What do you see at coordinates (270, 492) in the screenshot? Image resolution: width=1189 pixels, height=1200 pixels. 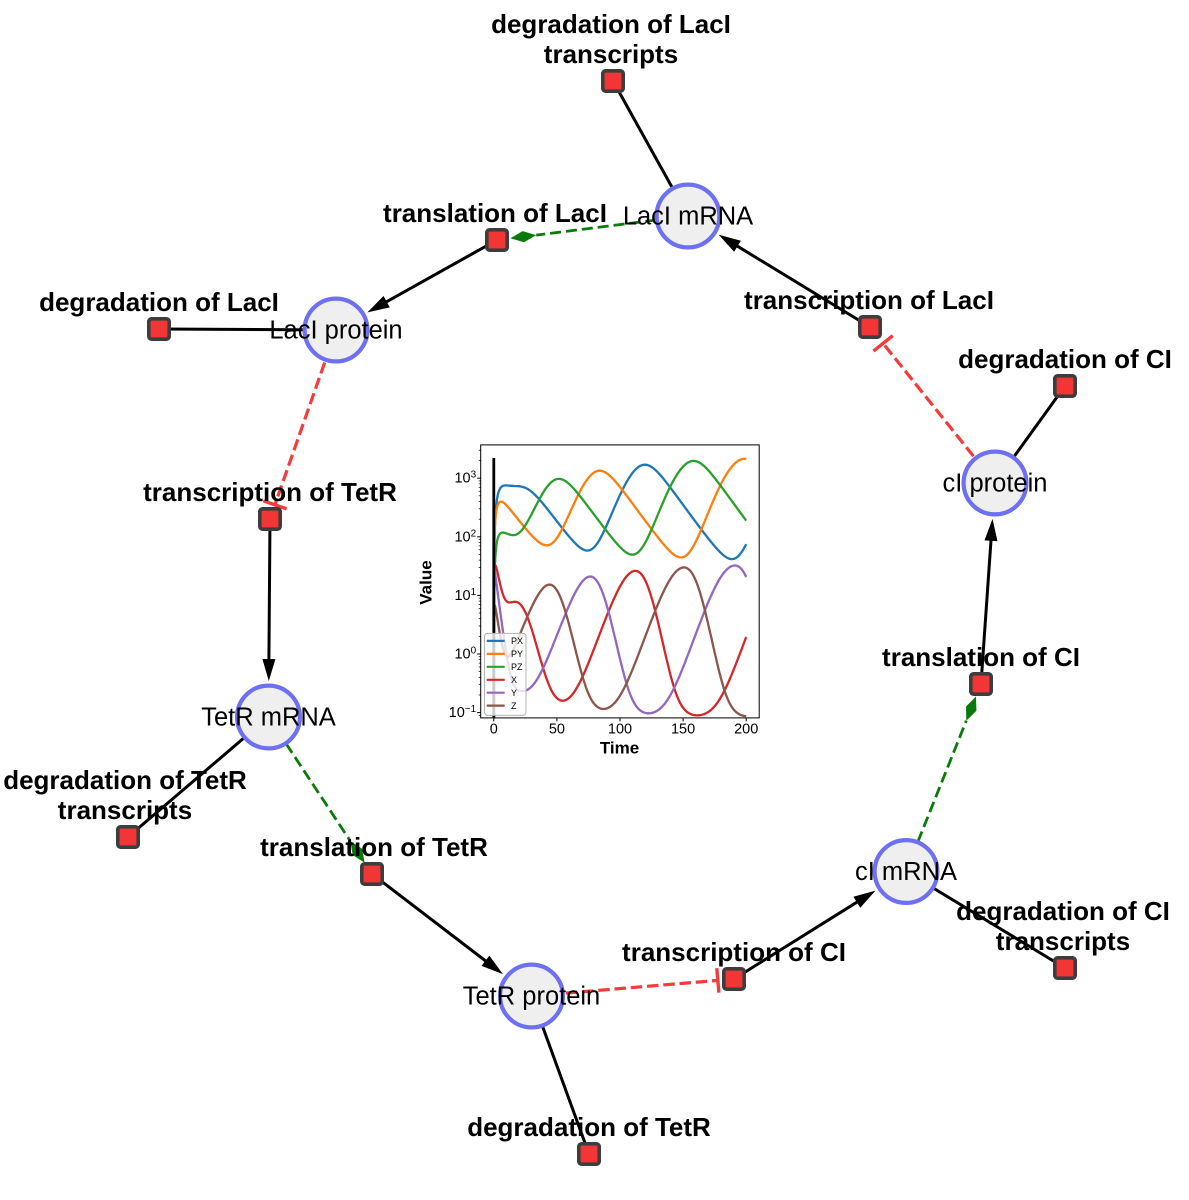 I see `svg-text: transcription of TetR` at bounding box center [270, 492].